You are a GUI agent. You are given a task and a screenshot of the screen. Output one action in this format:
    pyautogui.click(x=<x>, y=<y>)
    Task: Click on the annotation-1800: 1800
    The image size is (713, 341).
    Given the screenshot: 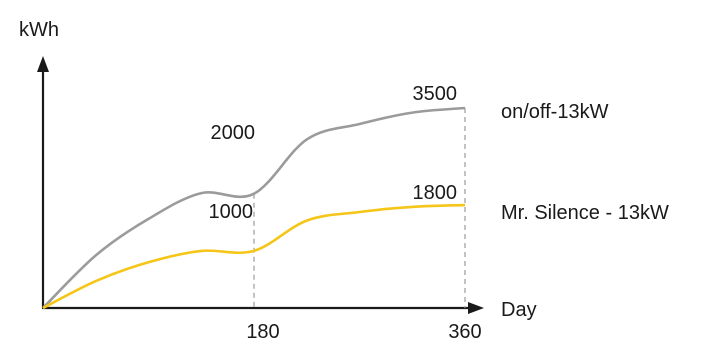 What is the action you would take?
    pyautogui.click(x=435, y=193)
    